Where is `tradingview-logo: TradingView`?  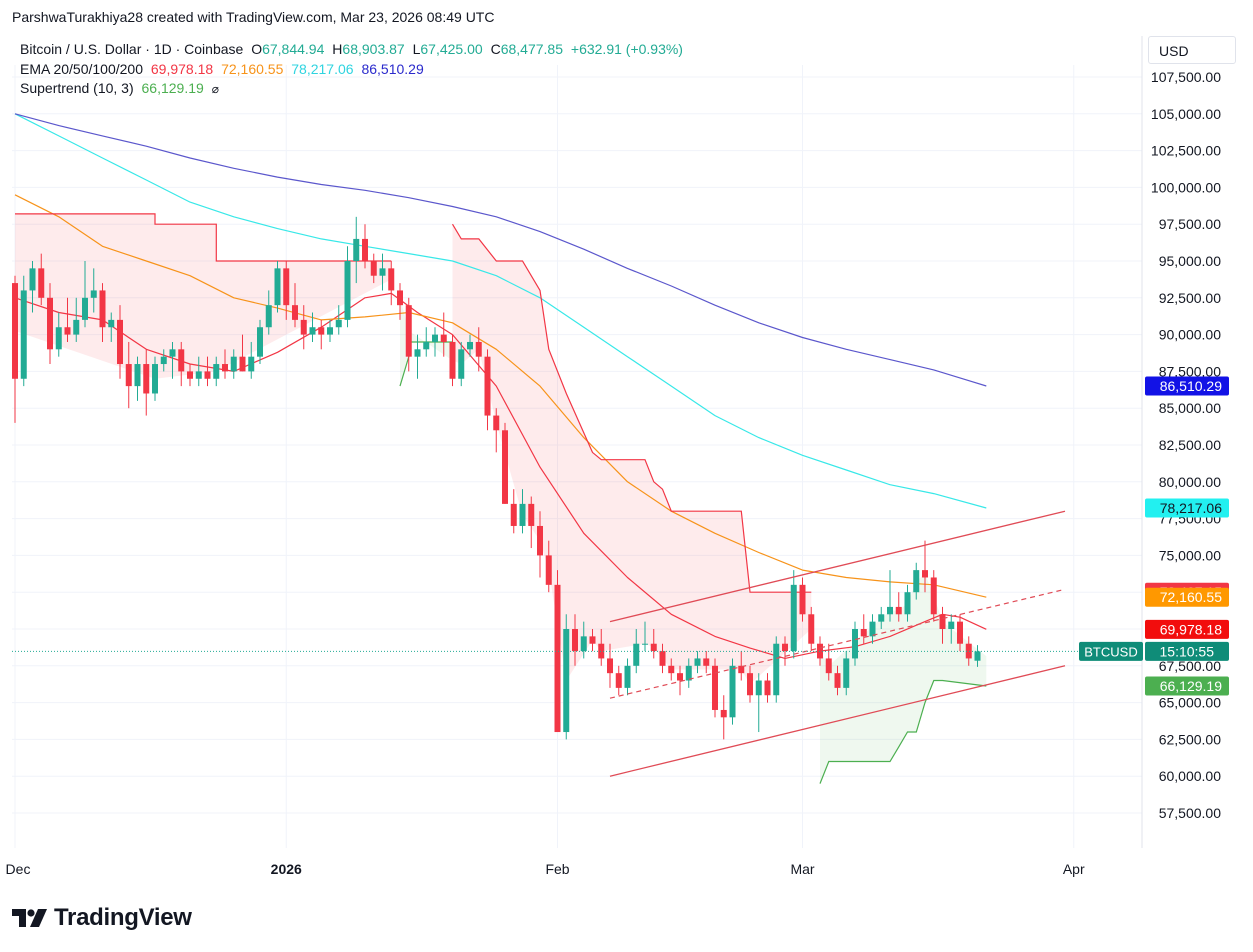 tradingview-logo: TradingView is located at coordinates (102, 918).